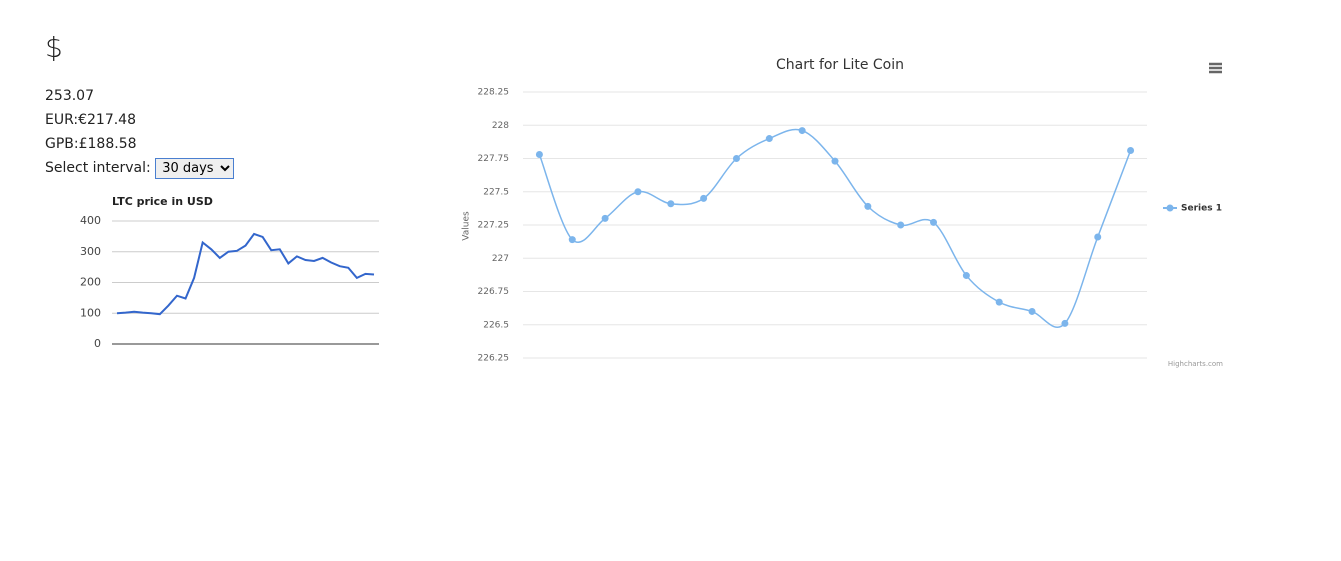  What do you see at coordinates (494, 292) in the screenshot?
I see `y-tick-label: 226.75` at bounding box center [494, 292].